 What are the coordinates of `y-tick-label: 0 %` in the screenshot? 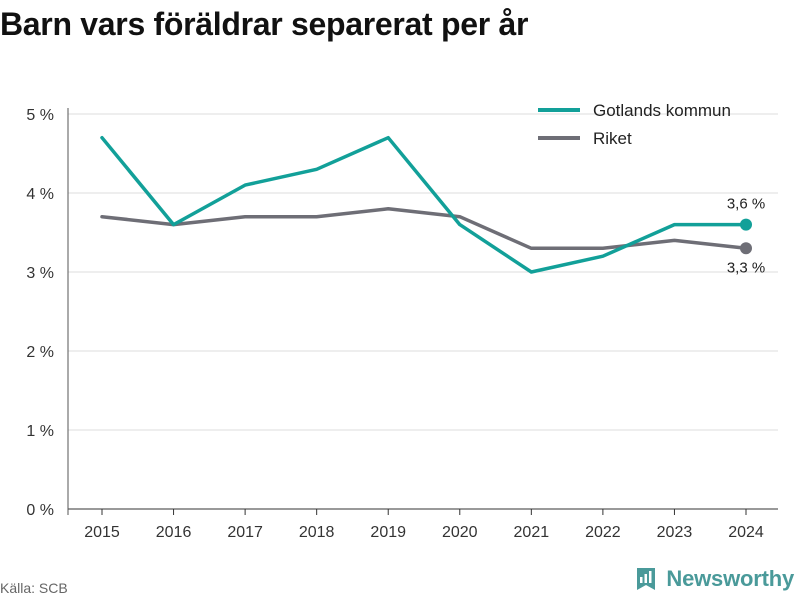 It's located at (40, 510).